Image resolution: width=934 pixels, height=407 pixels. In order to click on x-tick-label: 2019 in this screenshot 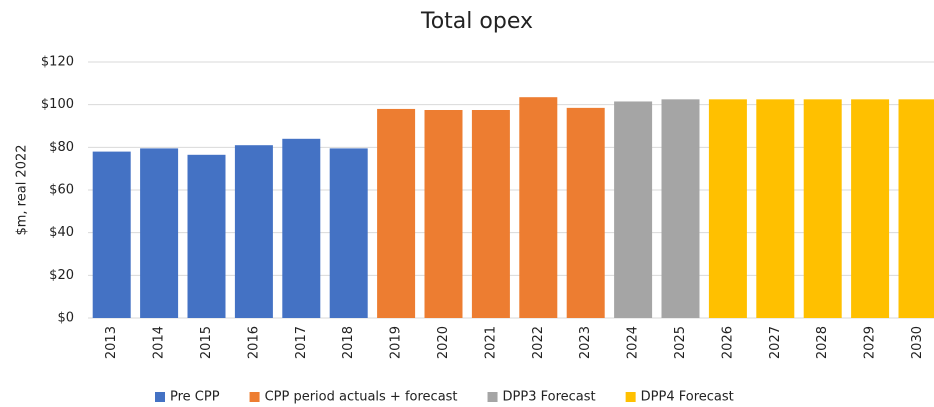, I will do `click(396, 342)`.